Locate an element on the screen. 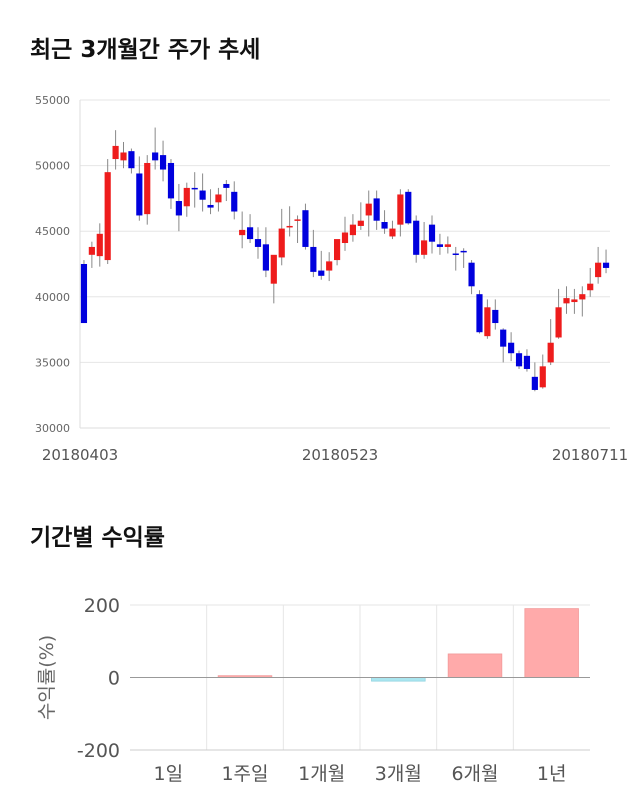  y-tick-label: 0 is located at coordinates (114, 679).